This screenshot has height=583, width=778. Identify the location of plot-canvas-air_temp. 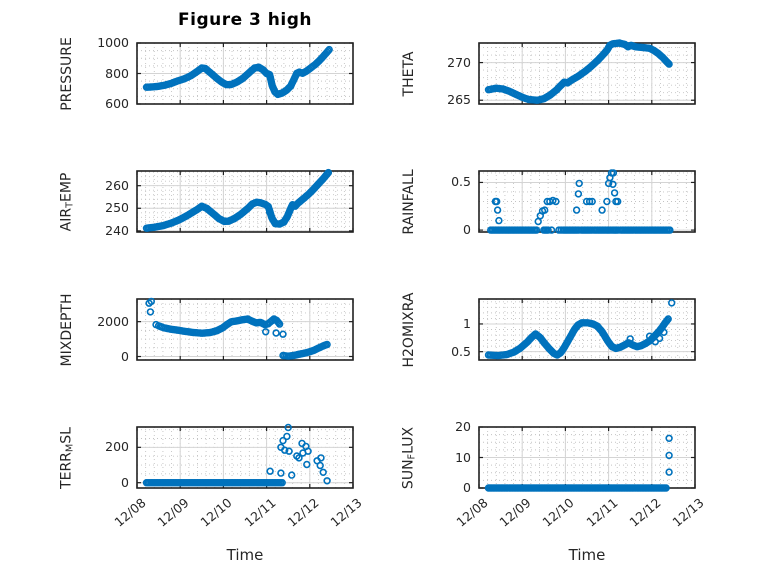
(245, 200).